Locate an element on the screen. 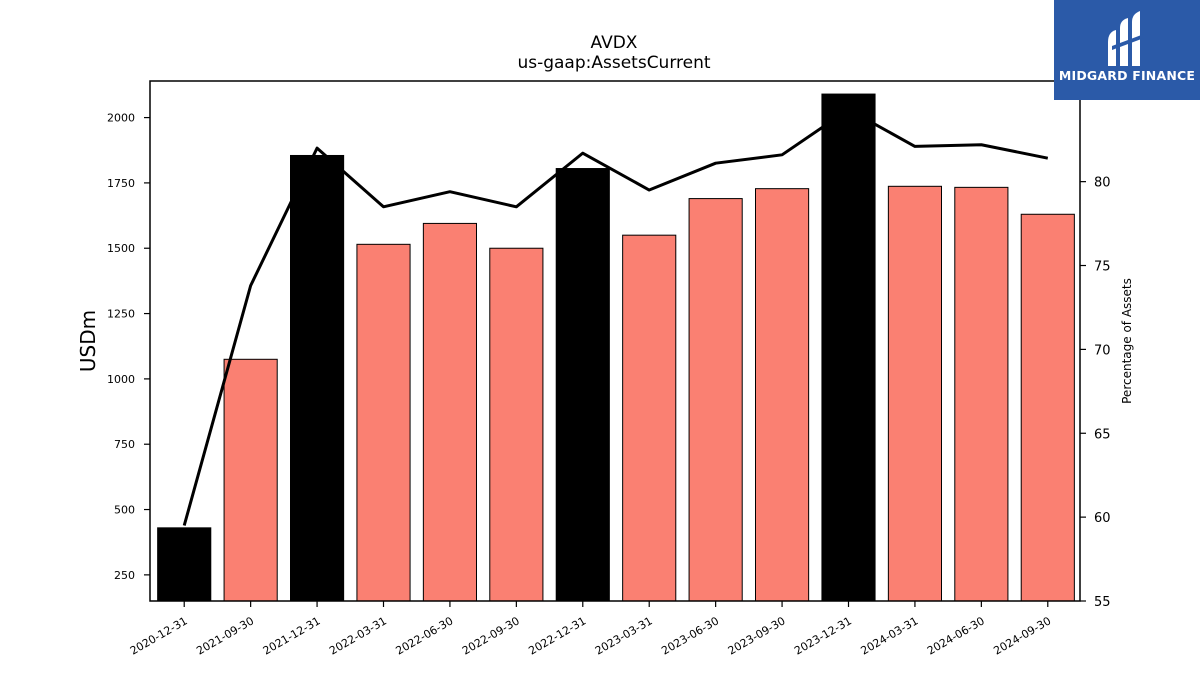  y-tick-label: 1750 is located at coordinates (121, 183).